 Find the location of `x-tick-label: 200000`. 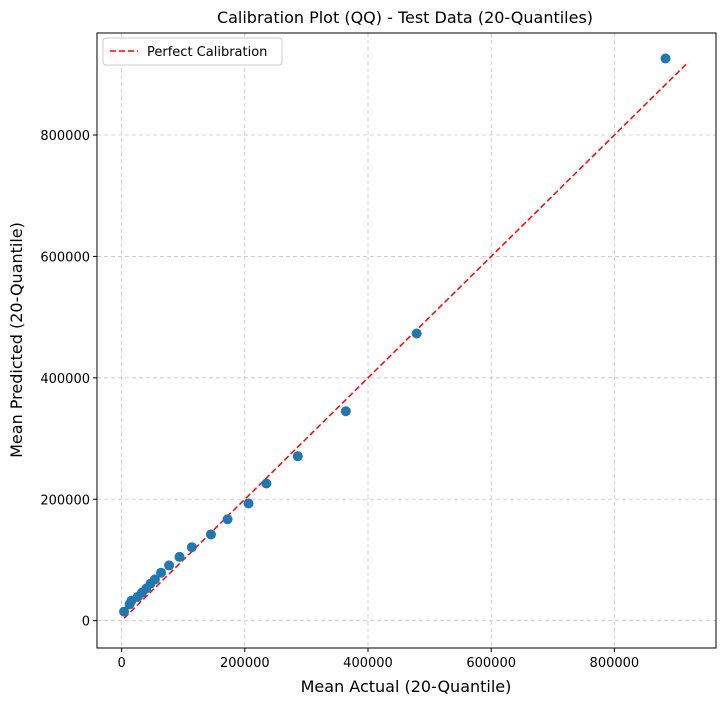

x-tick-label: 200000 is located at coordinates (245, 663).